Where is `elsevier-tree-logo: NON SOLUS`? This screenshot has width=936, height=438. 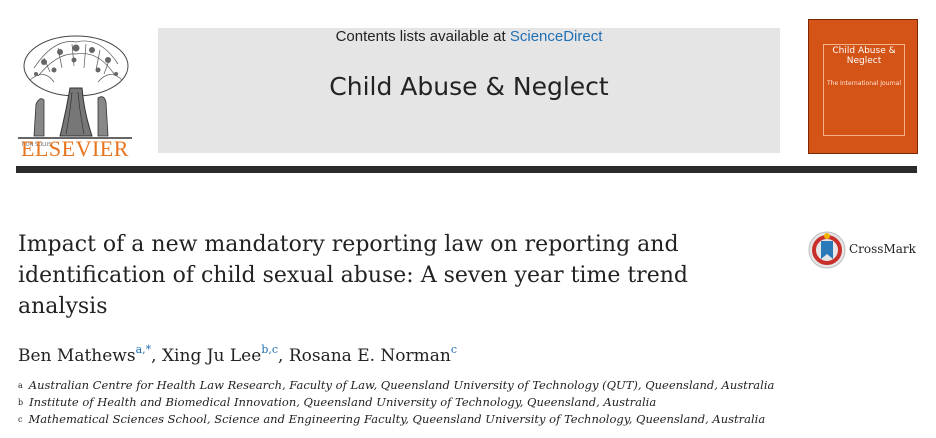
elsevier-tree-logo: NON SOLUS is located at coordinates (75, 88).